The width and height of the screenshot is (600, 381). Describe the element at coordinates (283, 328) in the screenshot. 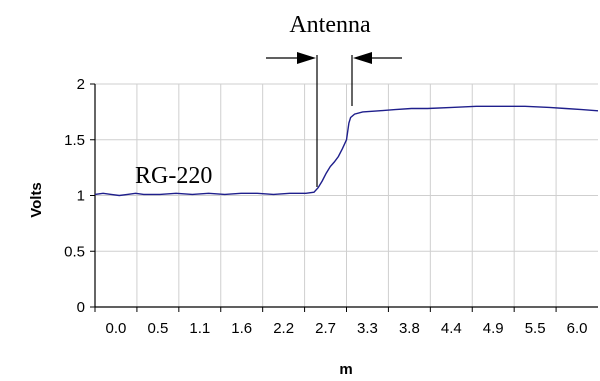

I see `x-tick-label: 2.2` at that location.